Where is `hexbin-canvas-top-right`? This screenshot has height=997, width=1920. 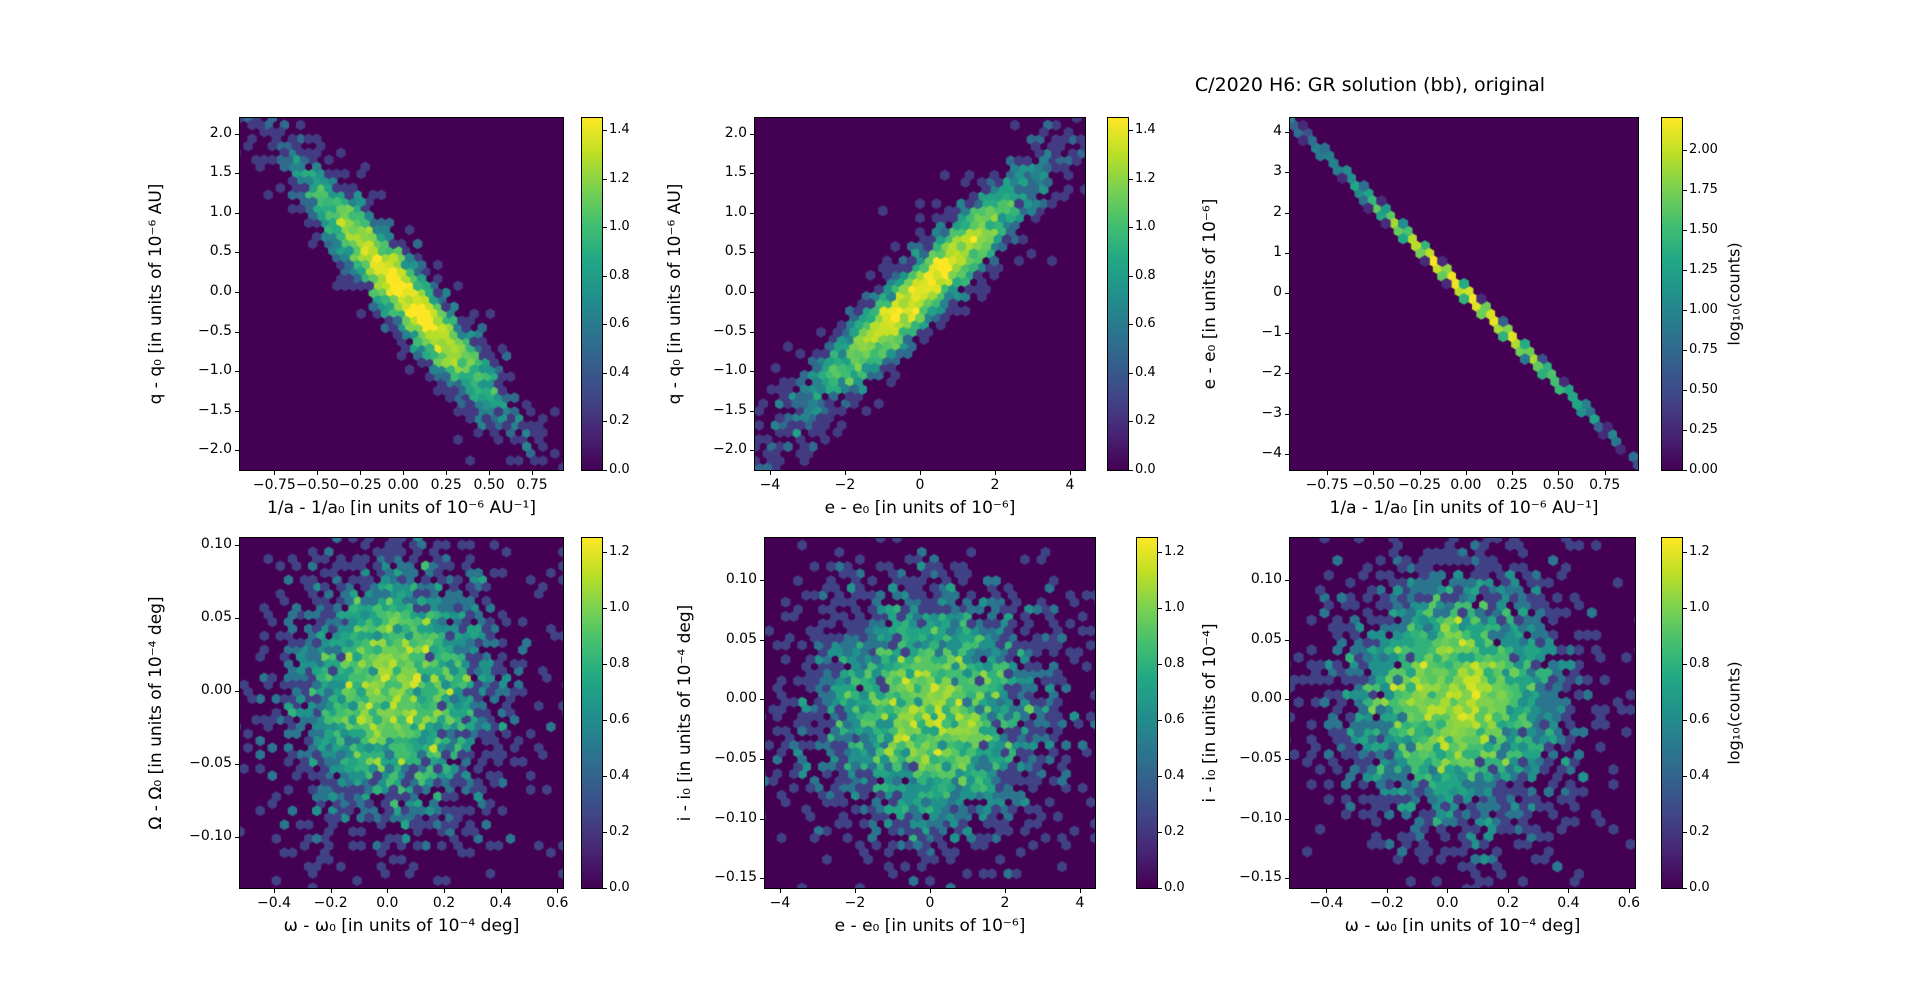
hexbin-canvas-top-right is located at coordinates (1464, 294).